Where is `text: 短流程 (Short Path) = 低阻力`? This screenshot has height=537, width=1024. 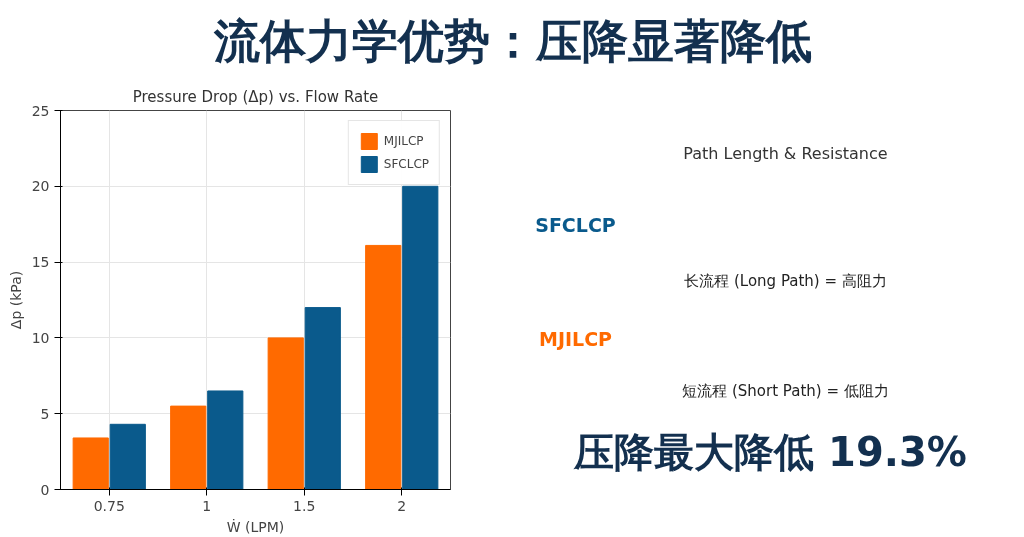
text: 短流程 (Short Path) = 低阻力 is located at coordinates (785, 390).